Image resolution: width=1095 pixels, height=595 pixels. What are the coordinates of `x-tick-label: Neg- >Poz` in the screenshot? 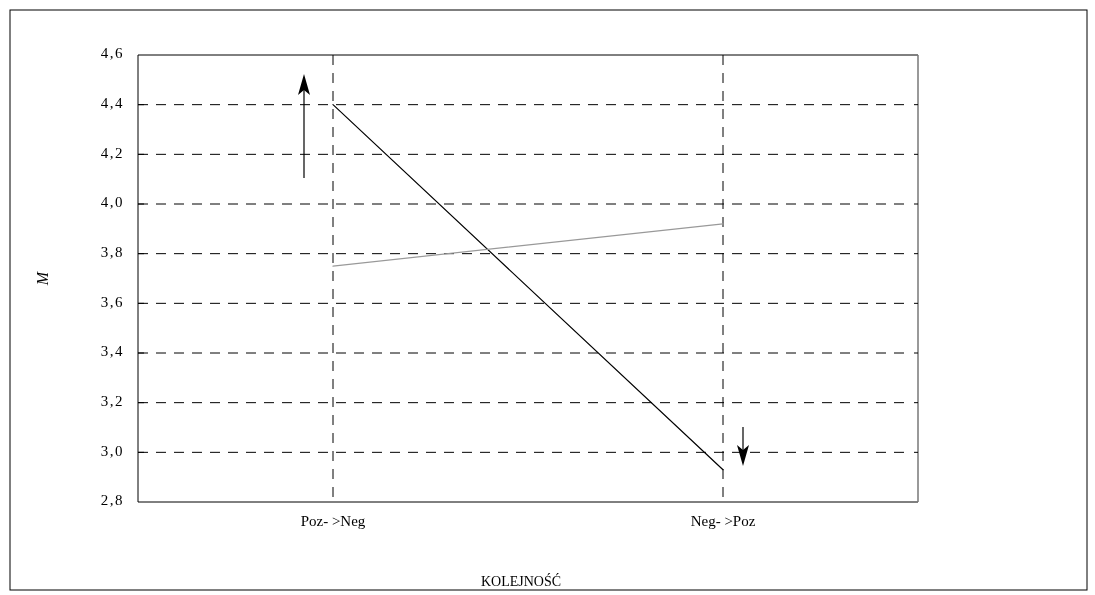 It's located at (723, 521).